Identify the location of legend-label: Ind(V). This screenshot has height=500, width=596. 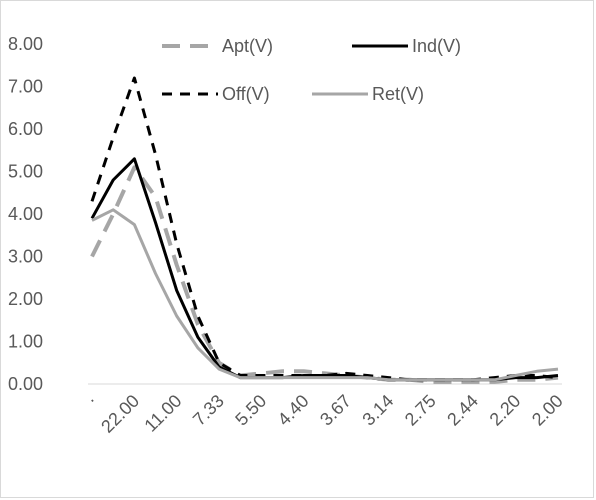
(436, 46).